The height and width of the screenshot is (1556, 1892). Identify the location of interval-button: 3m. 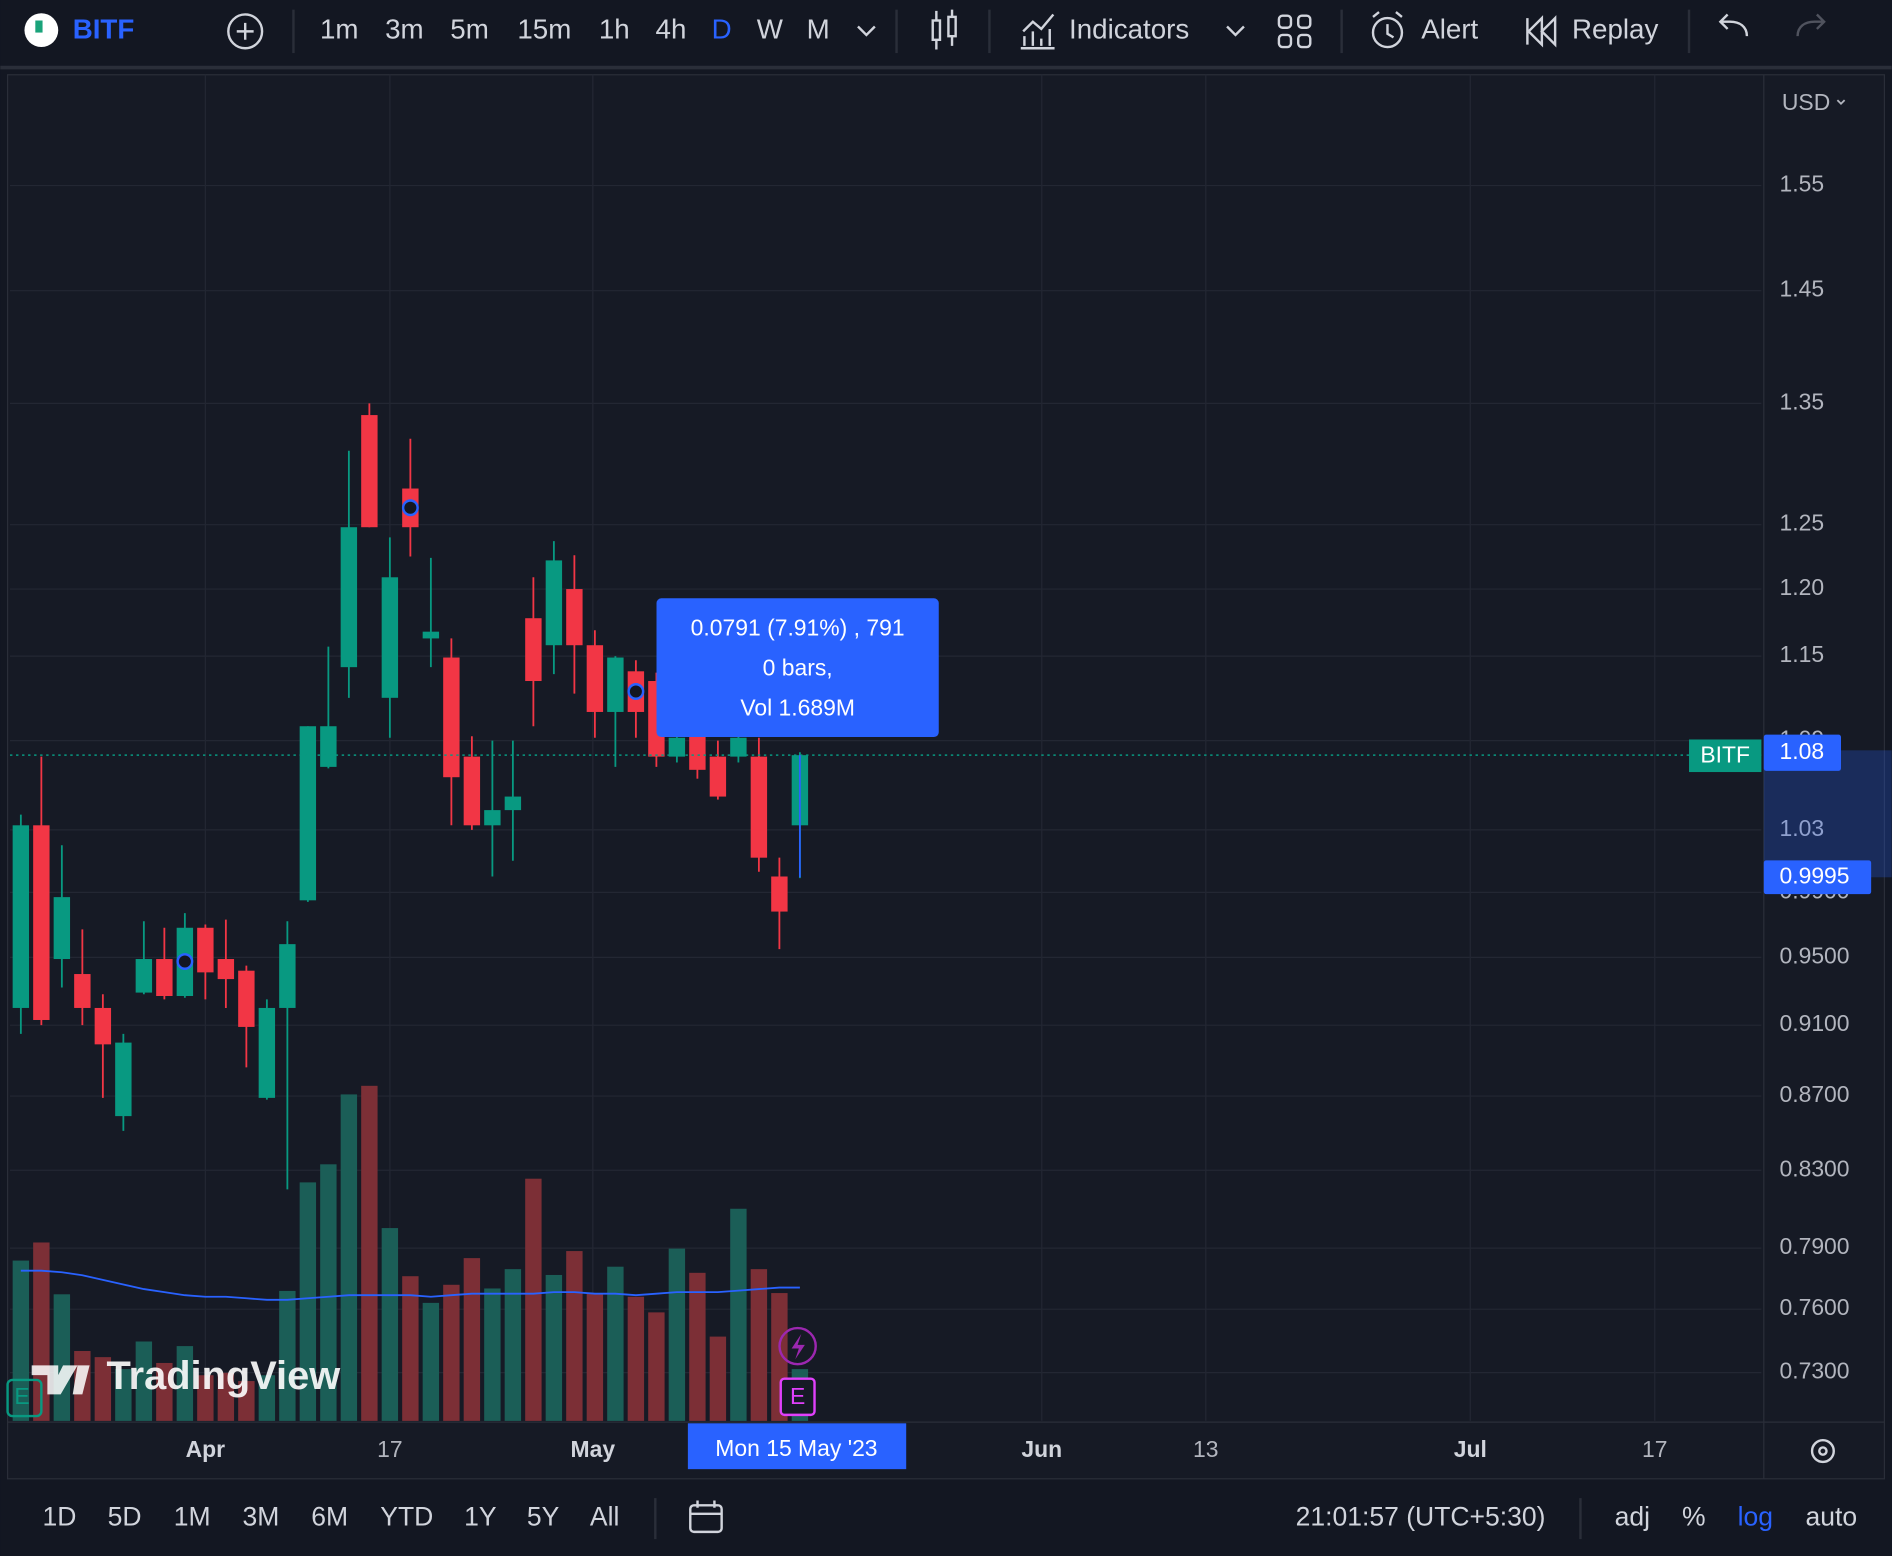
(404, 29).